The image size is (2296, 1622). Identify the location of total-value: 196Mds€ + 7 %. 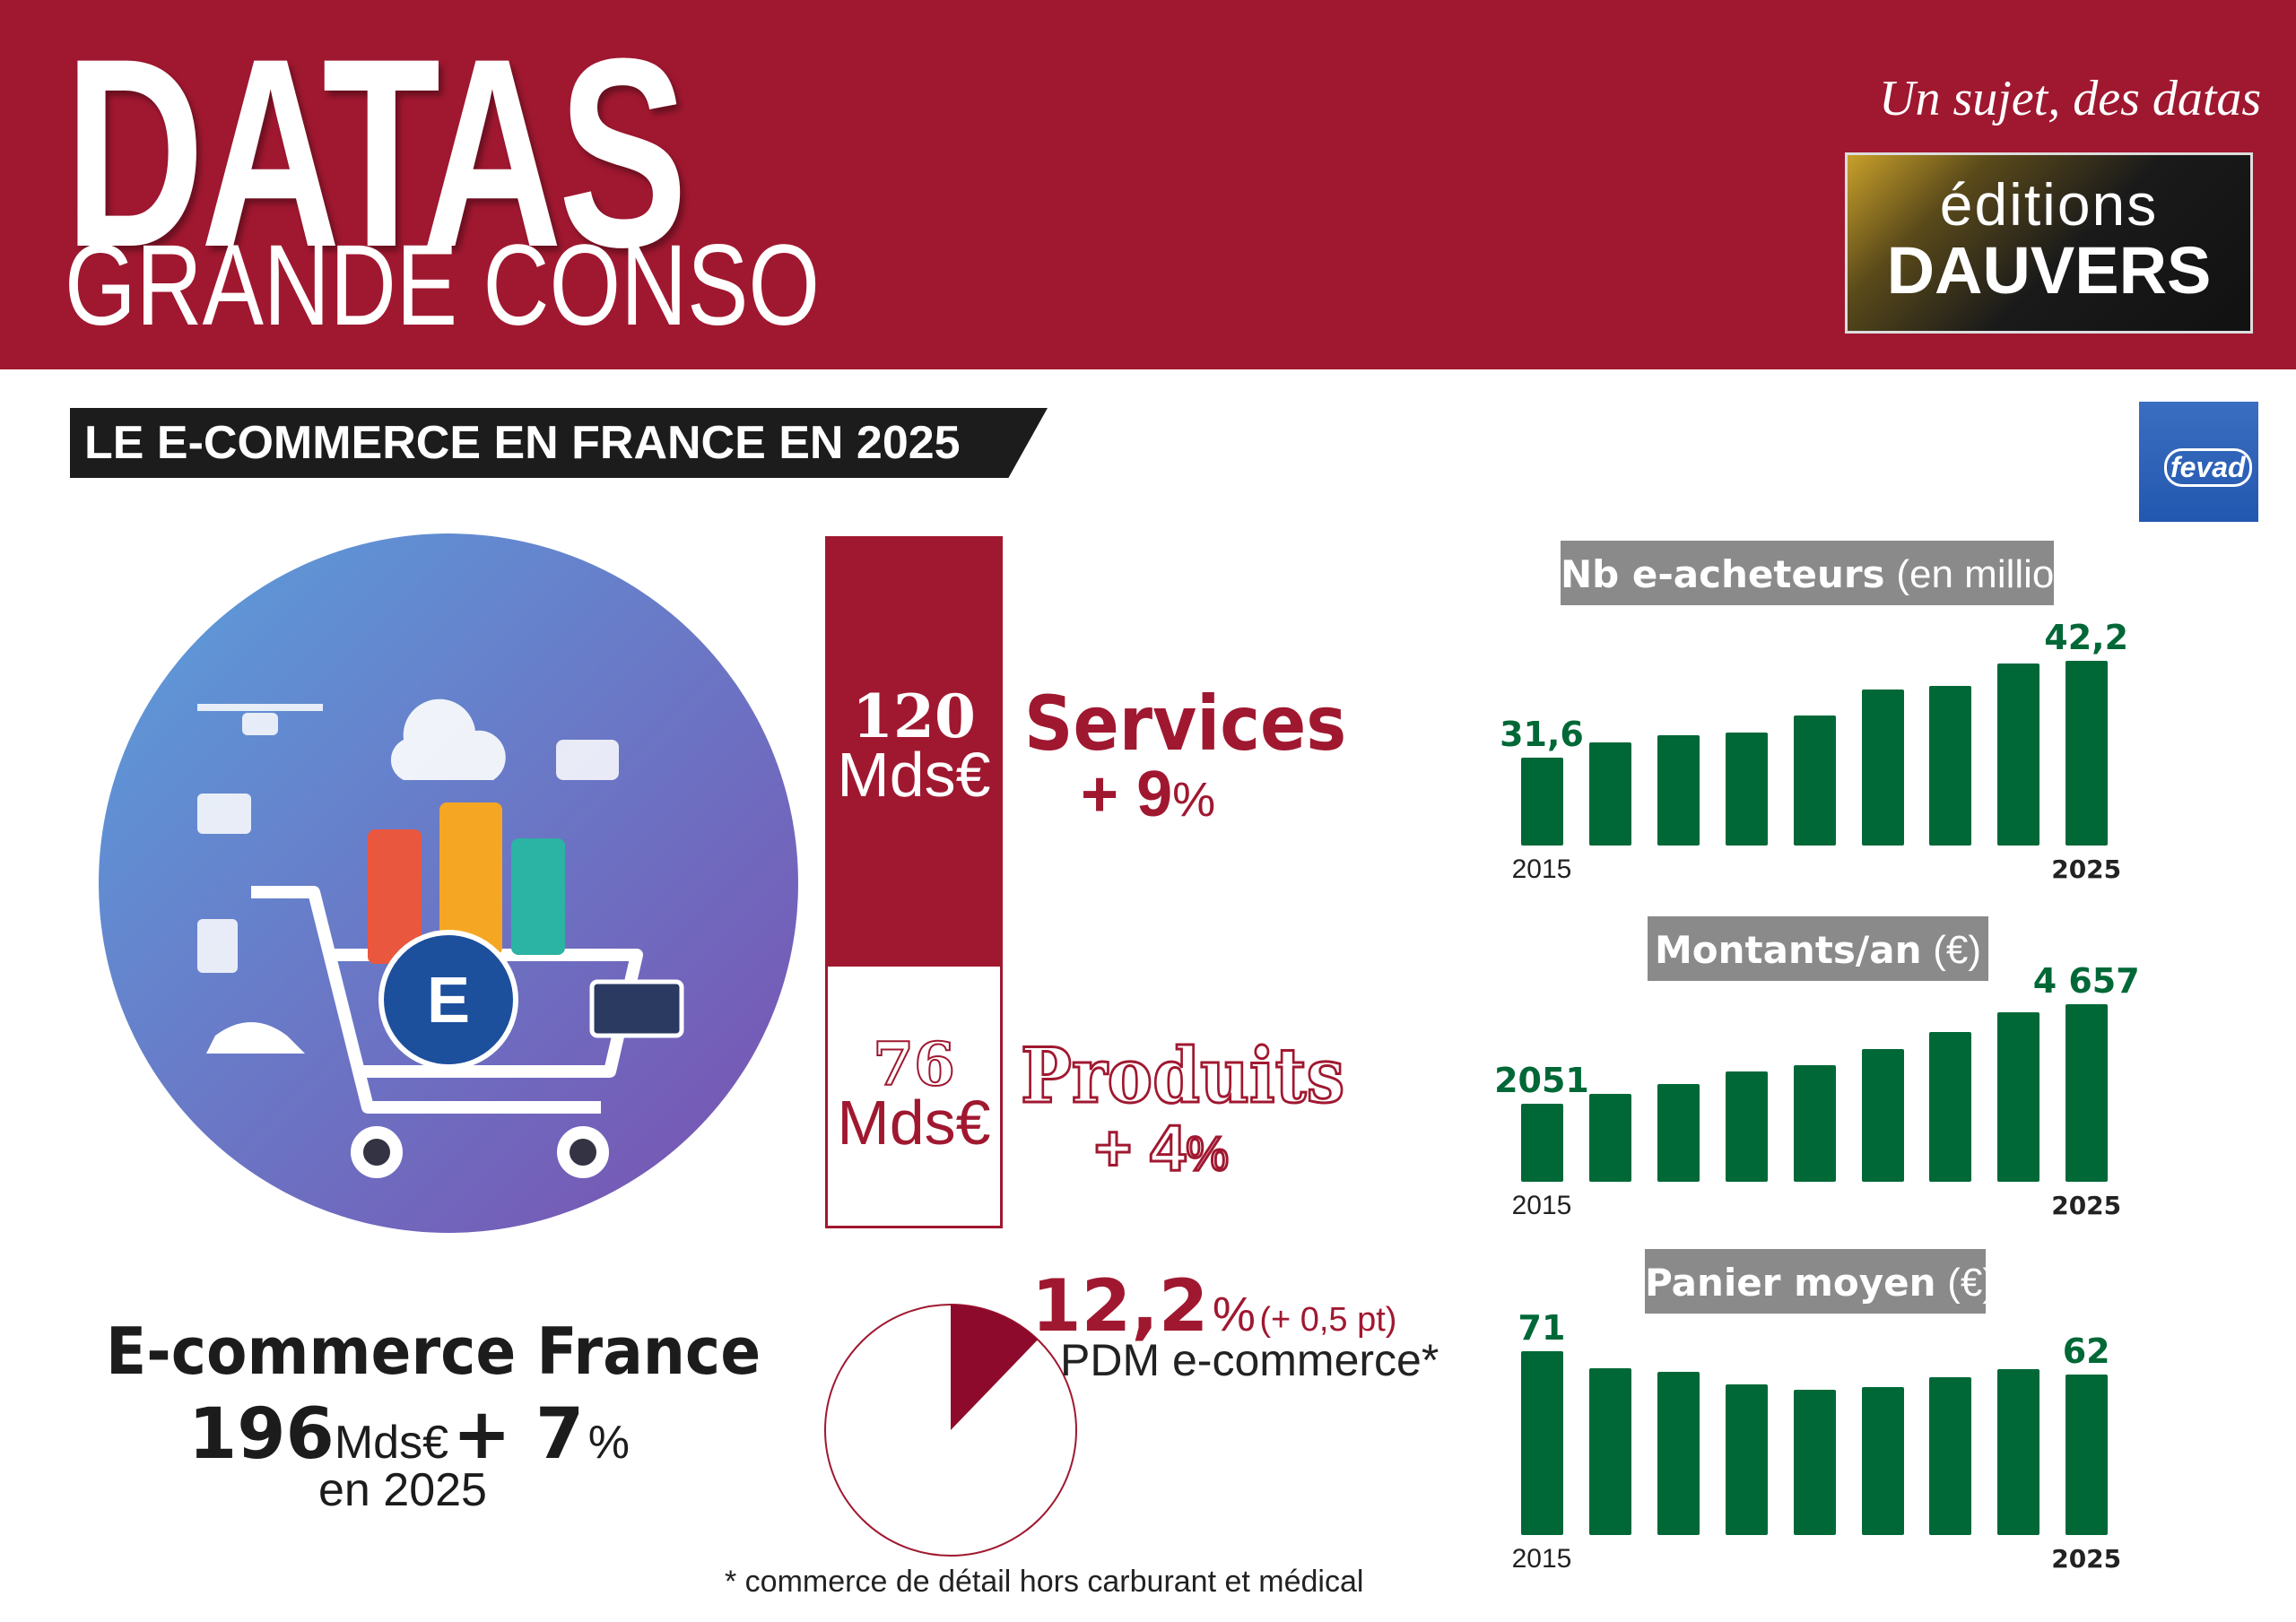
(409, 1434).